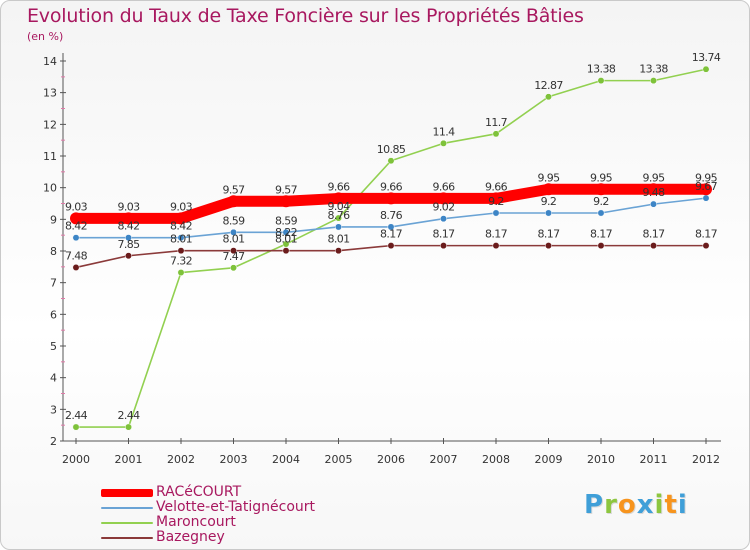 The image size is (750, 550). I want to click on data-label-velotte-et-tatign-court: 9.02, so click(443, 207).